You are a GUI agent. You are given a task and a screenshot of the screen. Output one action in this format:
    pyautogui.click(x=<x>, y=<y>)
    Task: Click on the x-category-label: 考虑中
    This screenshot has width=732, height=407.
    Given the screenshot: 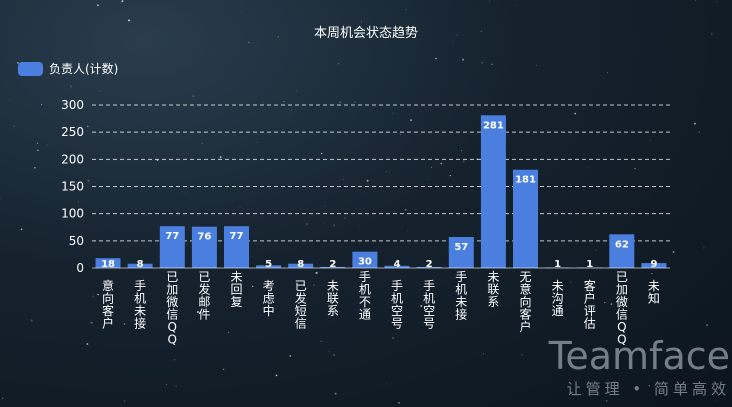 What is the action you would take?
    pyautogui.click(x=269, y=298)
    